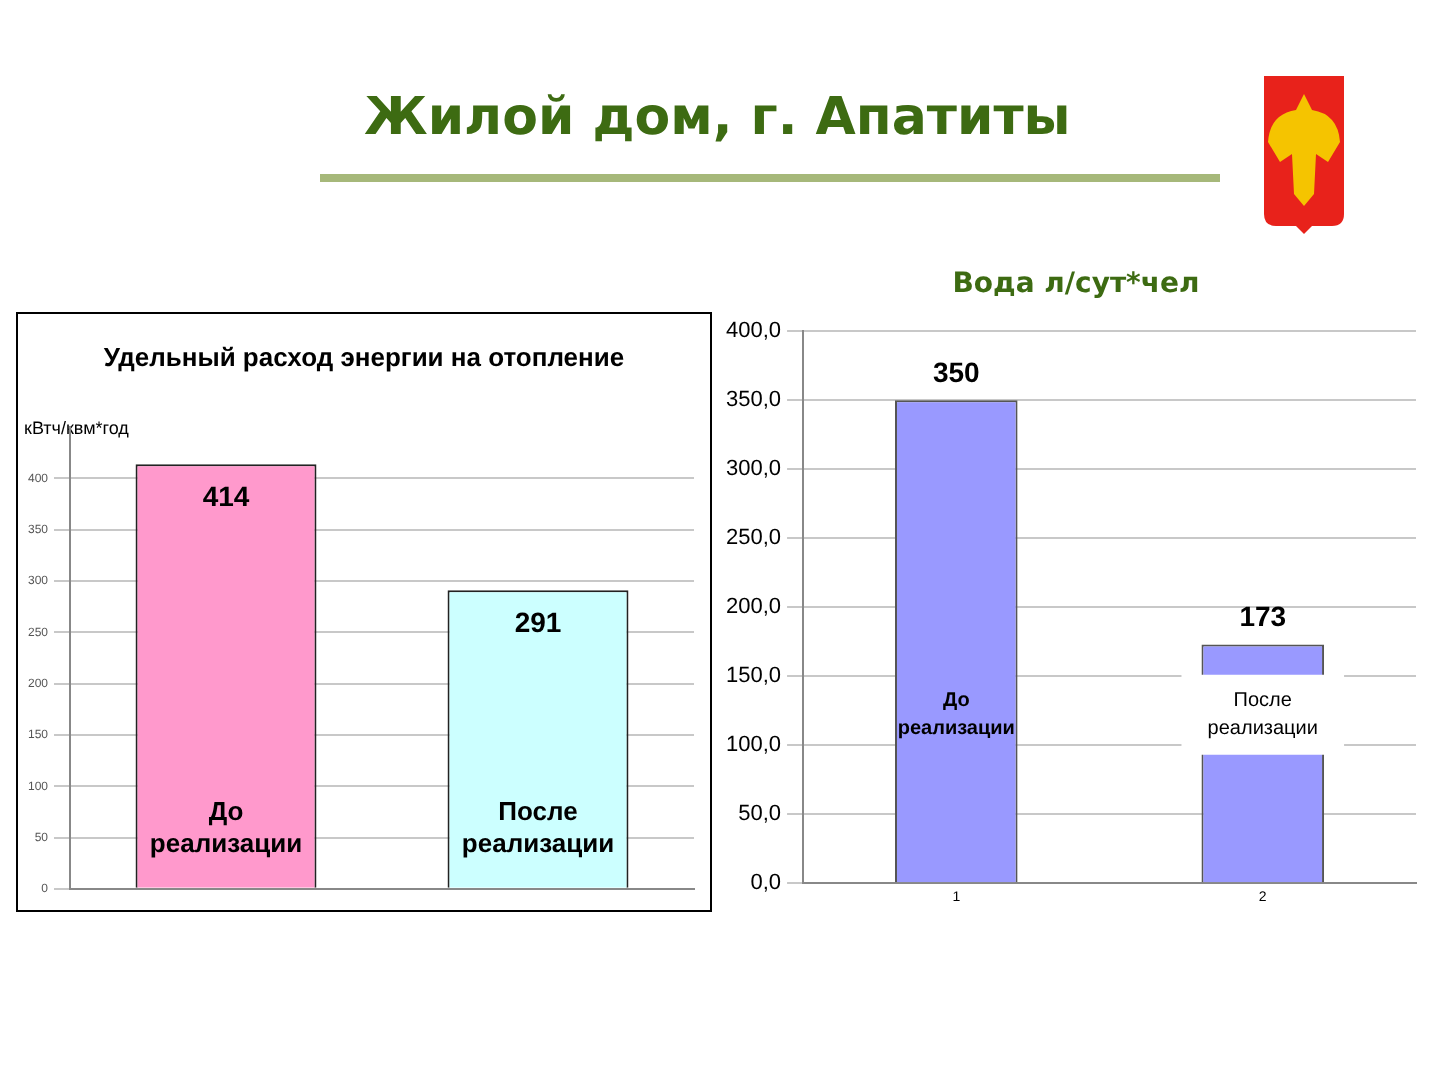  I want to click on y-axis-title: кВтч/квм*год, so click(76, 428).